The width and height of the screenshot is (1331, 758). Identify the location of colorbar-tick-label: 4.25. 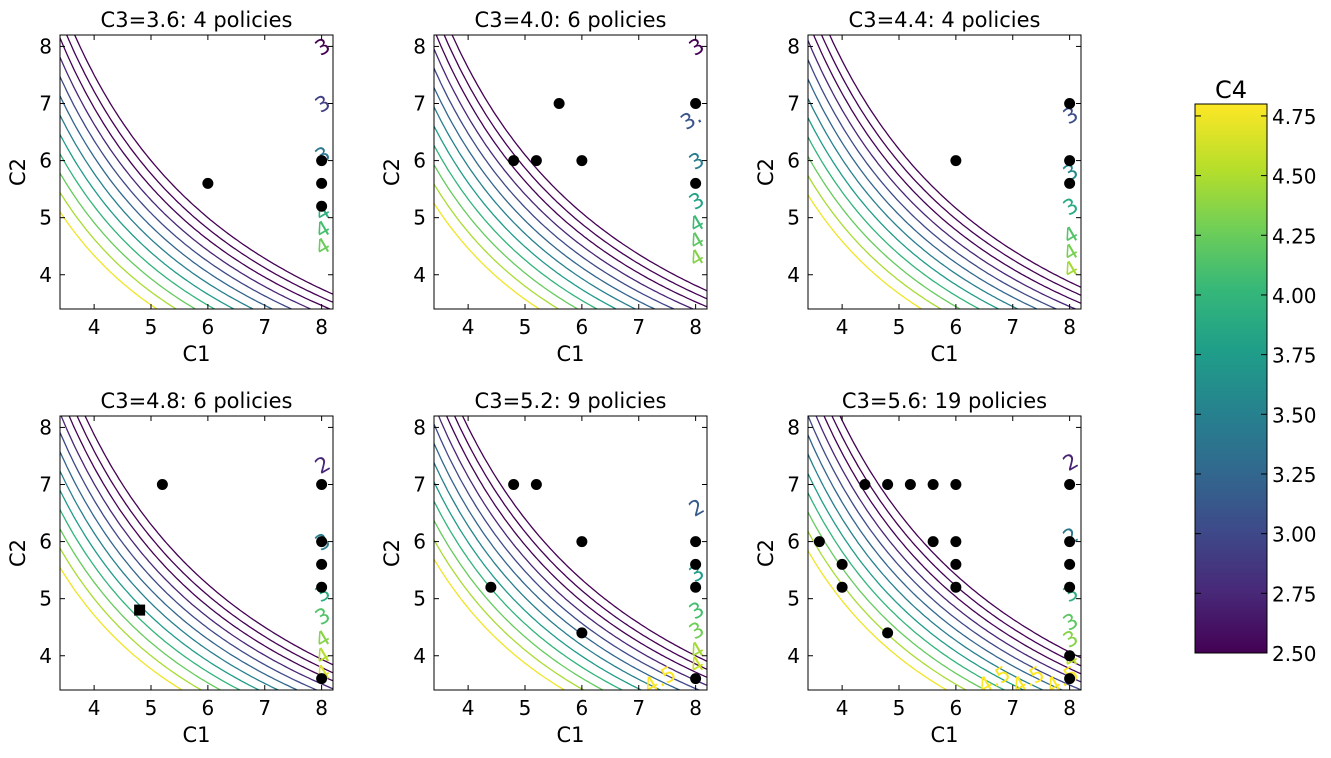
(1294, 236).